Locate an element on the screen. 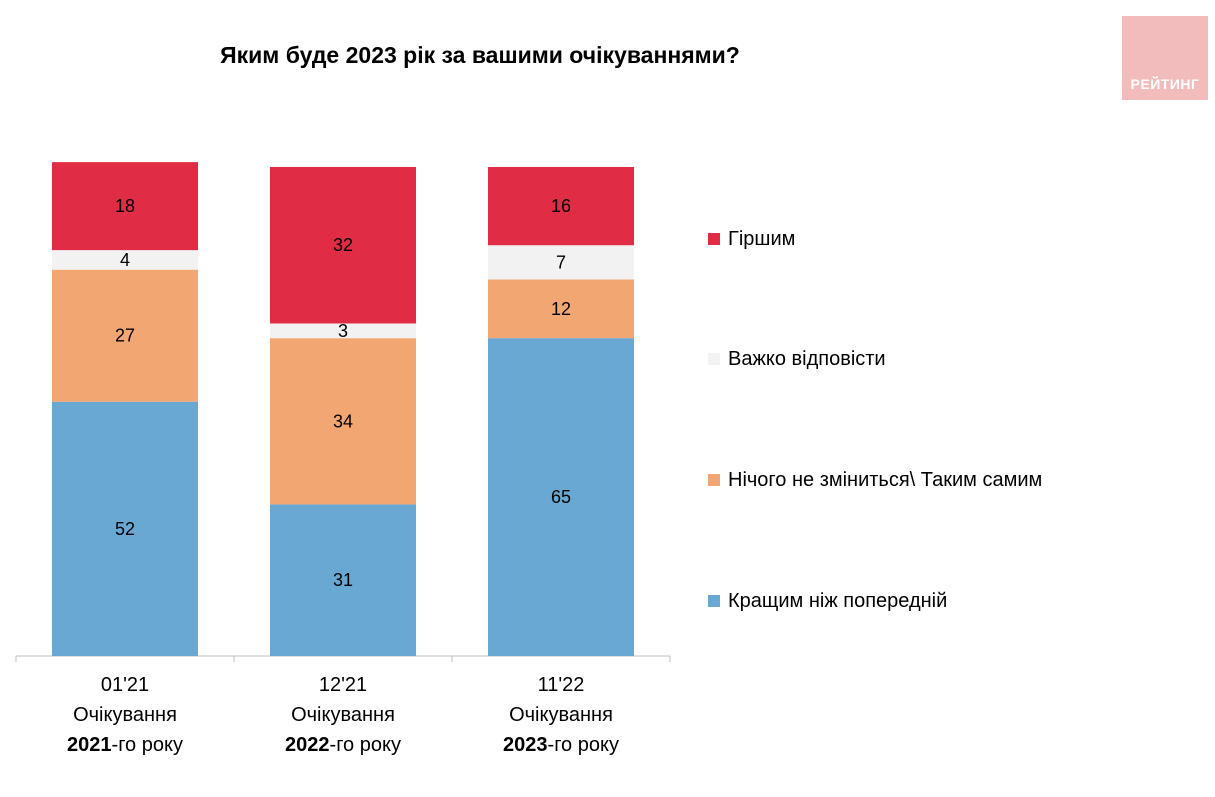 The width and height of the screenshot is (1215, 797). data-label-hard_to_say: 4 is located at coordinates (125, 260).